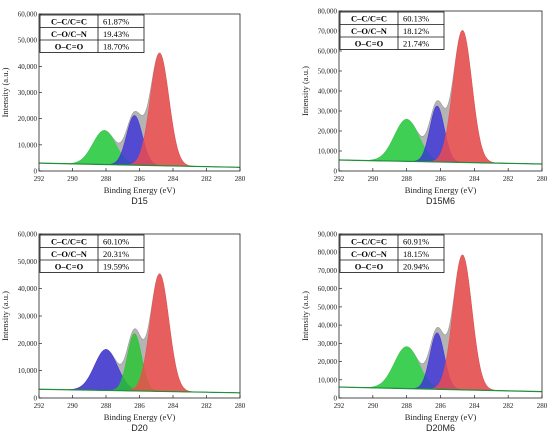 The width and height of the screenshot is (550, 440). Describe the element at coordinates (440, 428) in the screenshot. I see `panel-label: D20M6` at that location.